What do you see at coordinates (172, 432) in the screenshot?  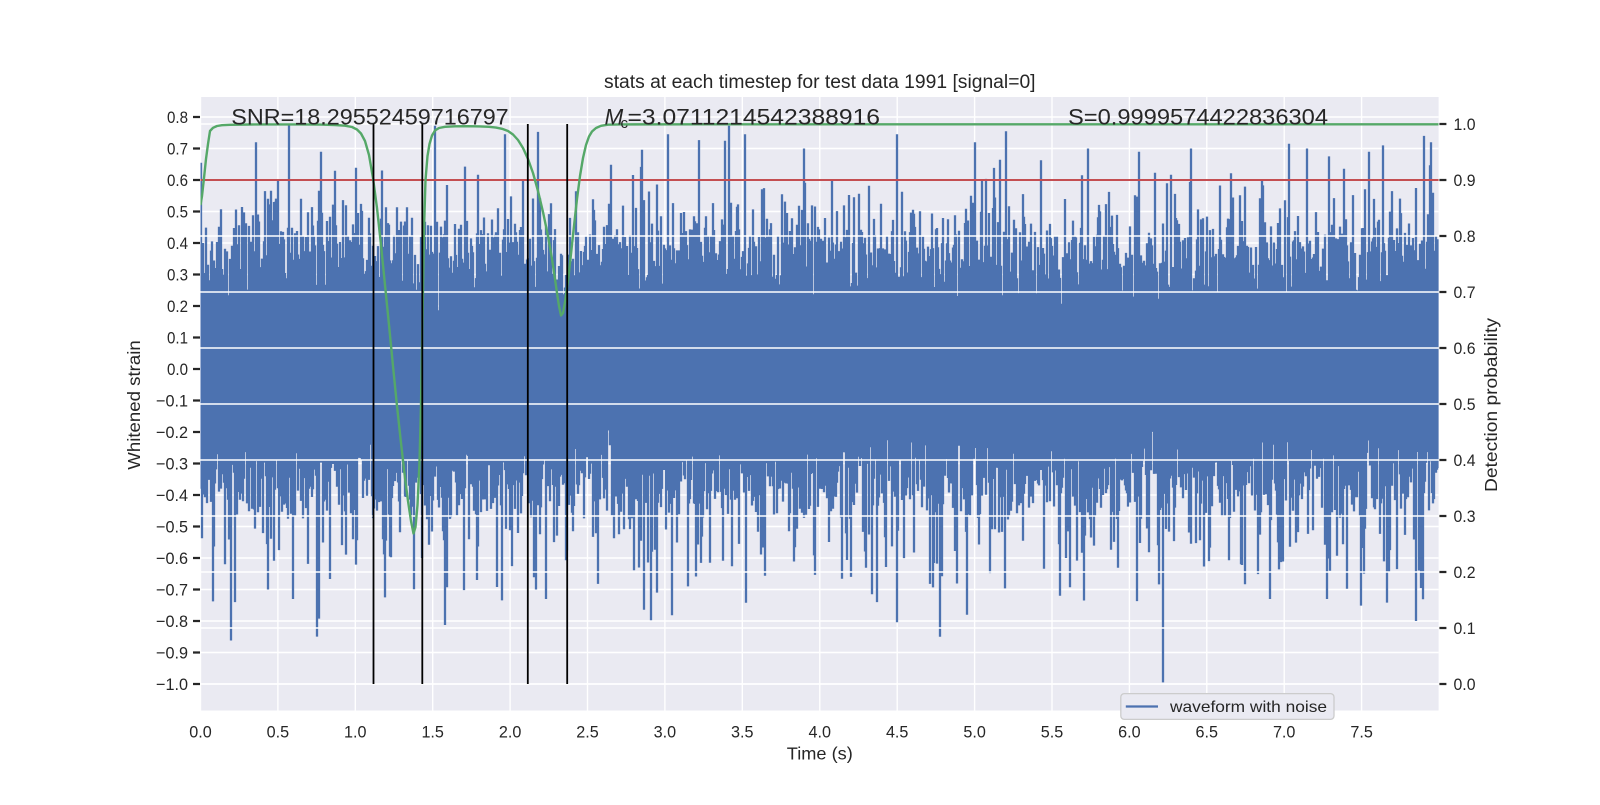 I see `svg-text: −0.2` at bounding box center [172, 432].